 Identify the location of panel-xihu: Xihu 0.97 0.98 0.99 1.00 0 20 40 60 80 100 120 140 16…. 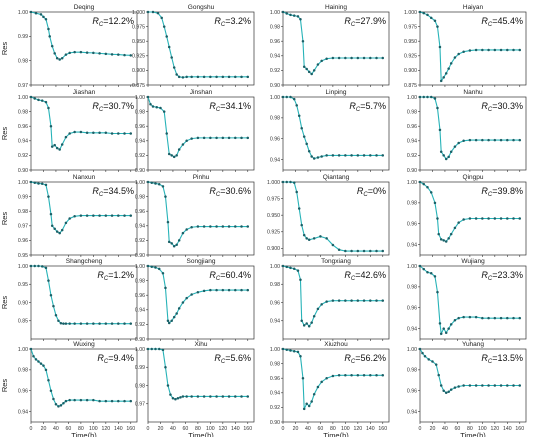
(195, 389).